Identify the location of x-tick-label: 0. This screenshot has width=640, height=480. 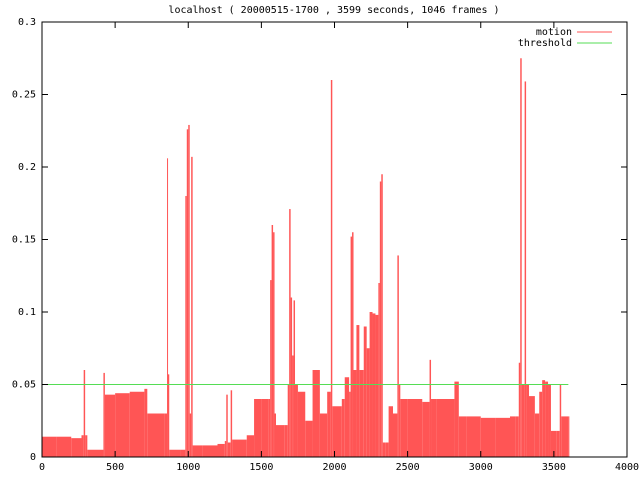
(42, 467).